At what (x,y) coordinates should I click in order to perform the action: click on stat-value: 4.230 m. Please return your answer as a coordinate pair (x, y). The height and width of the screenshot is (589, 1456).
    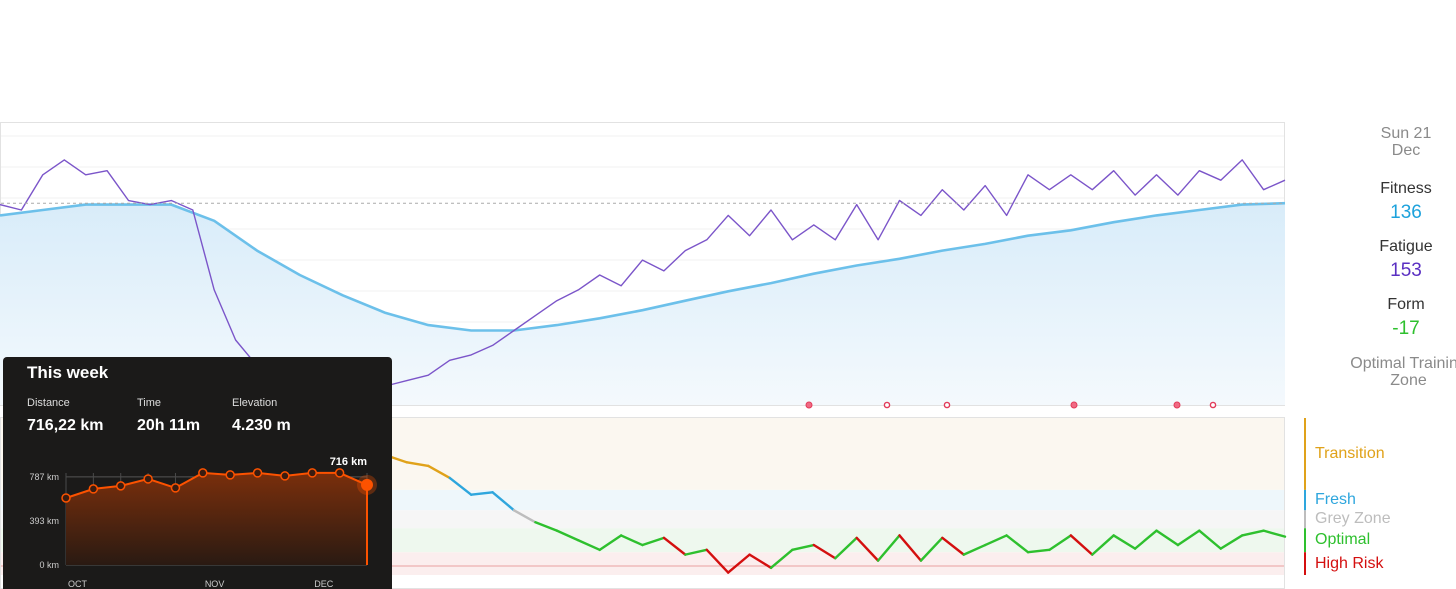
    Looking at the image, I should click on (261, 425).